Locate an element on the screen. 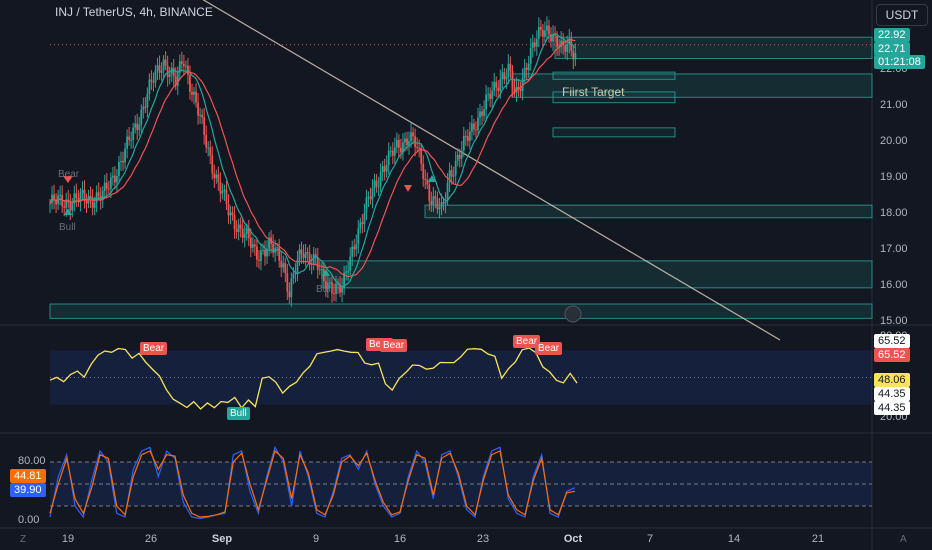 The width and height of the screenshot is (932, 550). stoch-d-line is located at coordinates (312, 483).